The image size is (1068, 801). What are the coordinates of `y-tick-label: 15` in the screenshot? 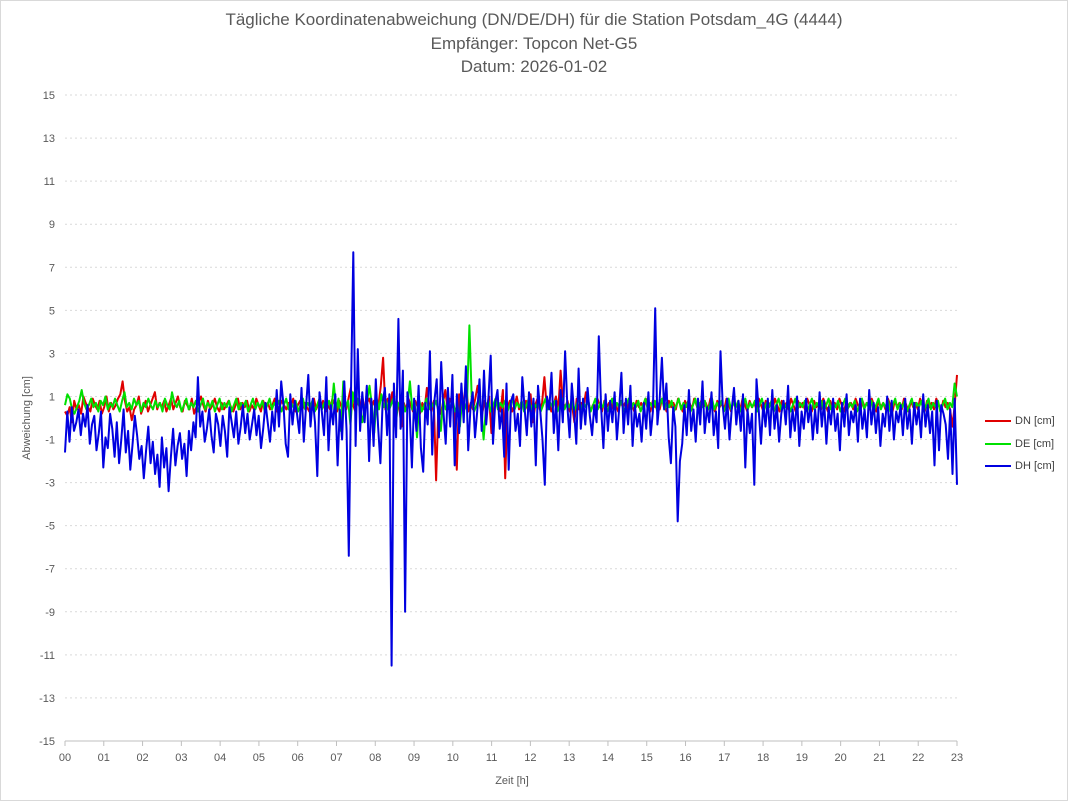 It's located at (49, 96).